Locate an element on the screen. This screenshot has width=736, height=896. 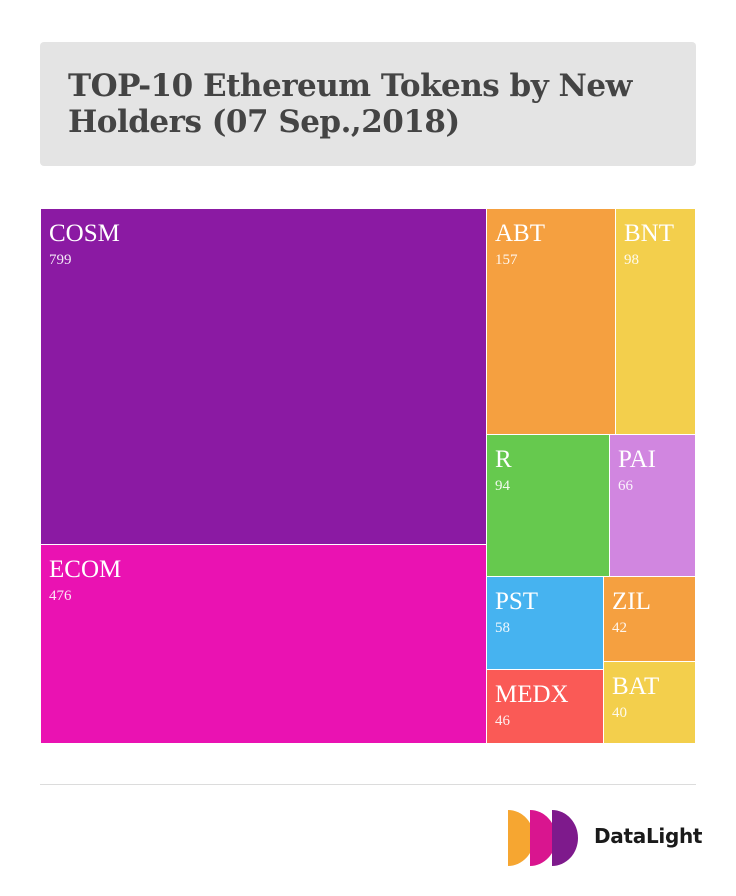
cell-value: 42 is located at coordinates (619, 628).